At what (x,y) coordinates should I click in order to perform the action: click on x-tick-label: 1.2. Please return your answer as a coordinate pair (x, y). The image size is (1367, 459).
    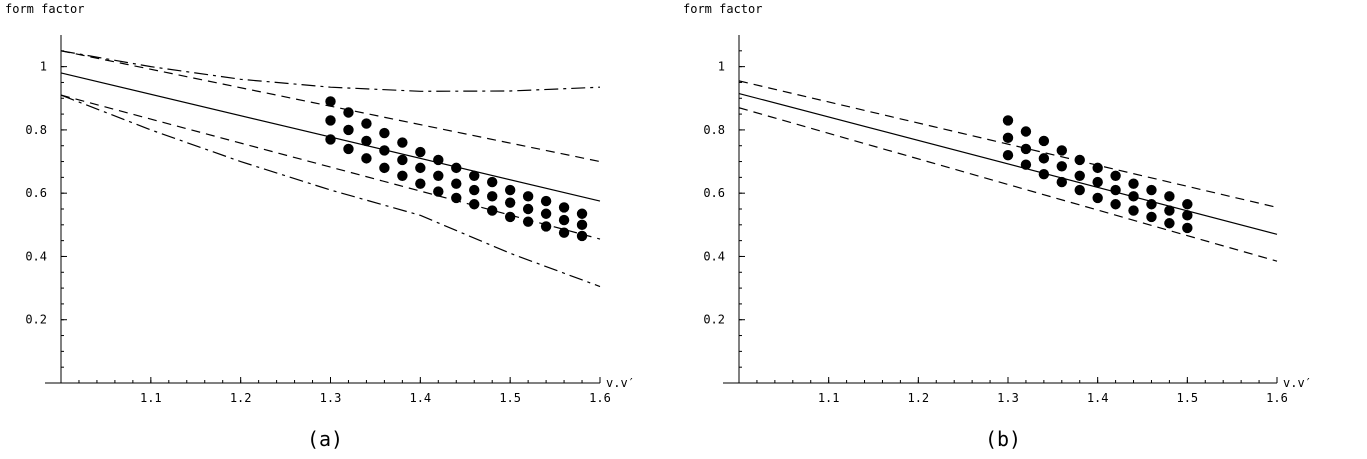
    Looking at the image, I should click on (918, 398).